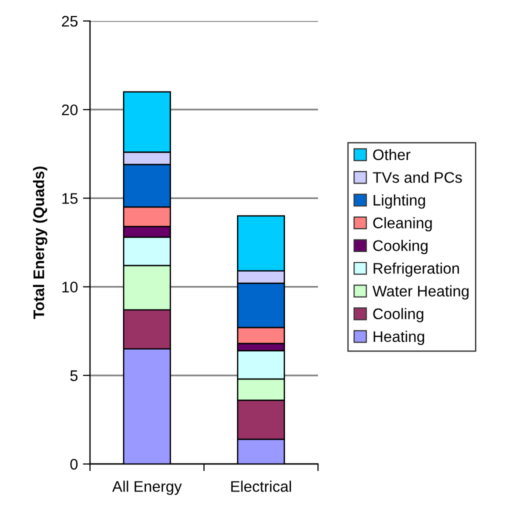 The height and width of the screenshot is (505, 520). What do you see at coordinates (417, 177) in the screenshot?
I see `legend-label: TVs and PCs` at bounding box center [417, 177].